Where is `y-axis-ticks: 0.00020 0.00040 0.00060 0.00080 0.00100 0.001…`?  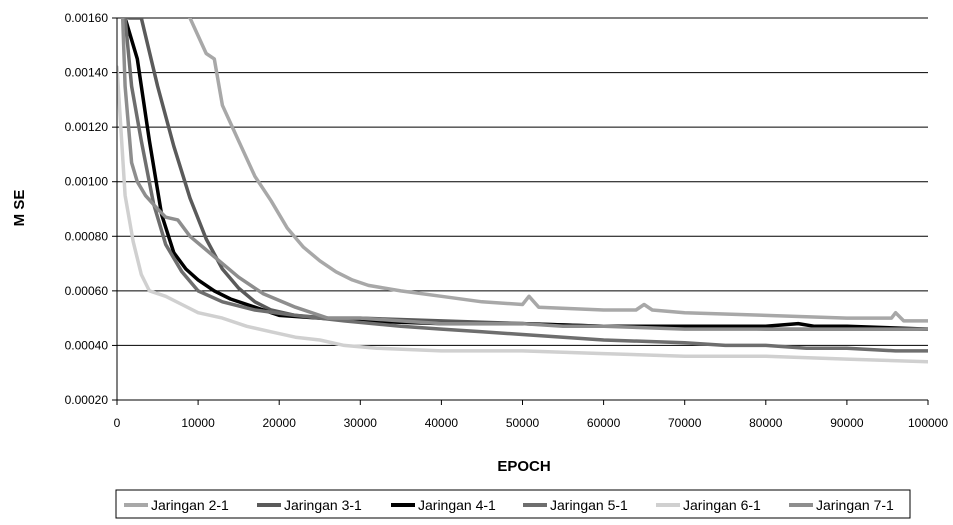 y-axis-ticks: 0.00020 0.00040 0.00060 0.00080 0.00100 0.001… is located at coordinates (91, 209).